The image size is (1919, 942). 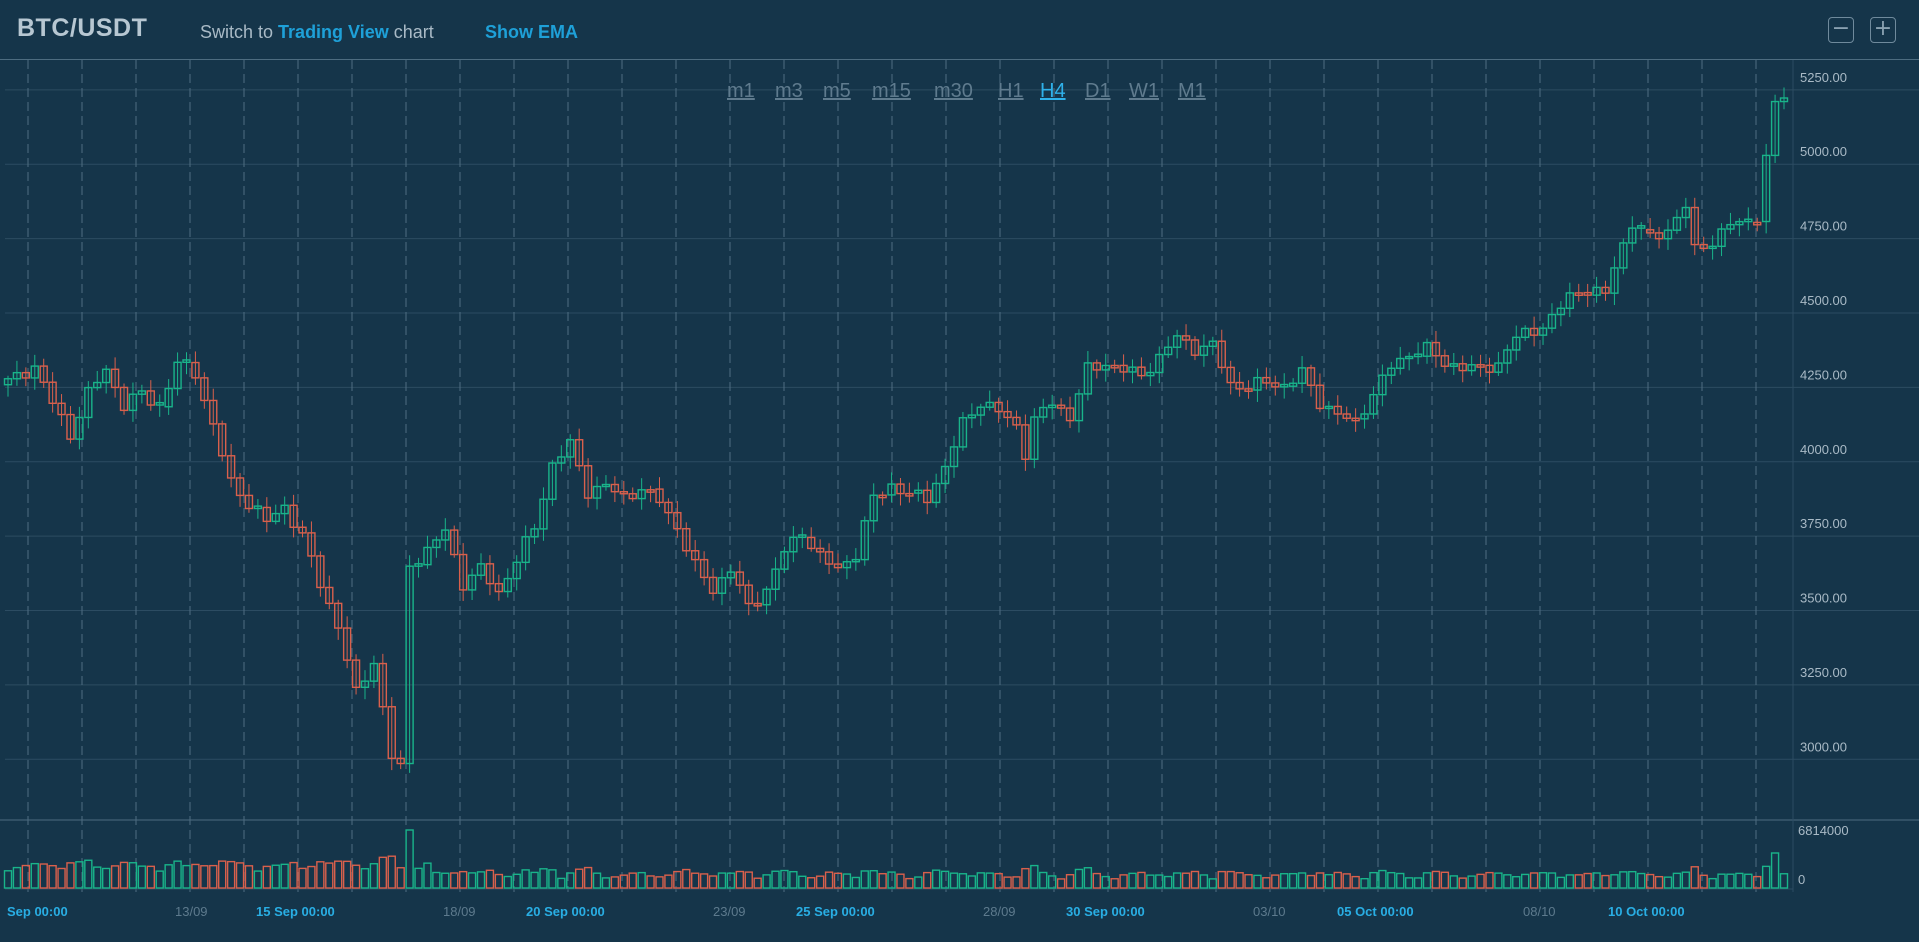 What do you see at coordinates (953, 91) in the screenshot?
I see `timeframe-m30: m30` at bounding box center [953, 91].